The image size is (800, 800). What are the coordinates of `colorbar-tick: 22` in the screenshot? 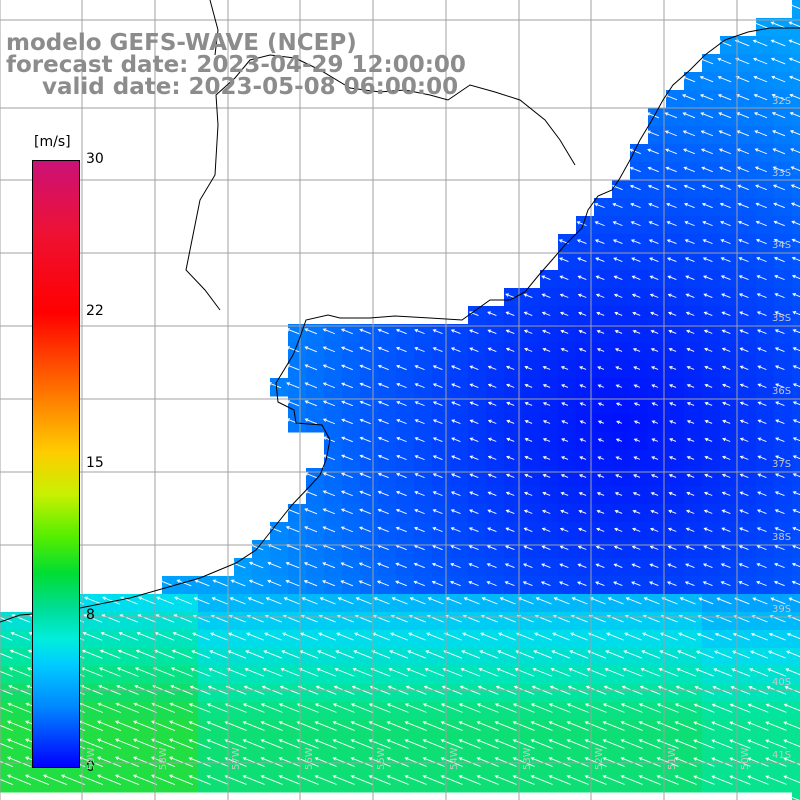 It's located at (95, 311).